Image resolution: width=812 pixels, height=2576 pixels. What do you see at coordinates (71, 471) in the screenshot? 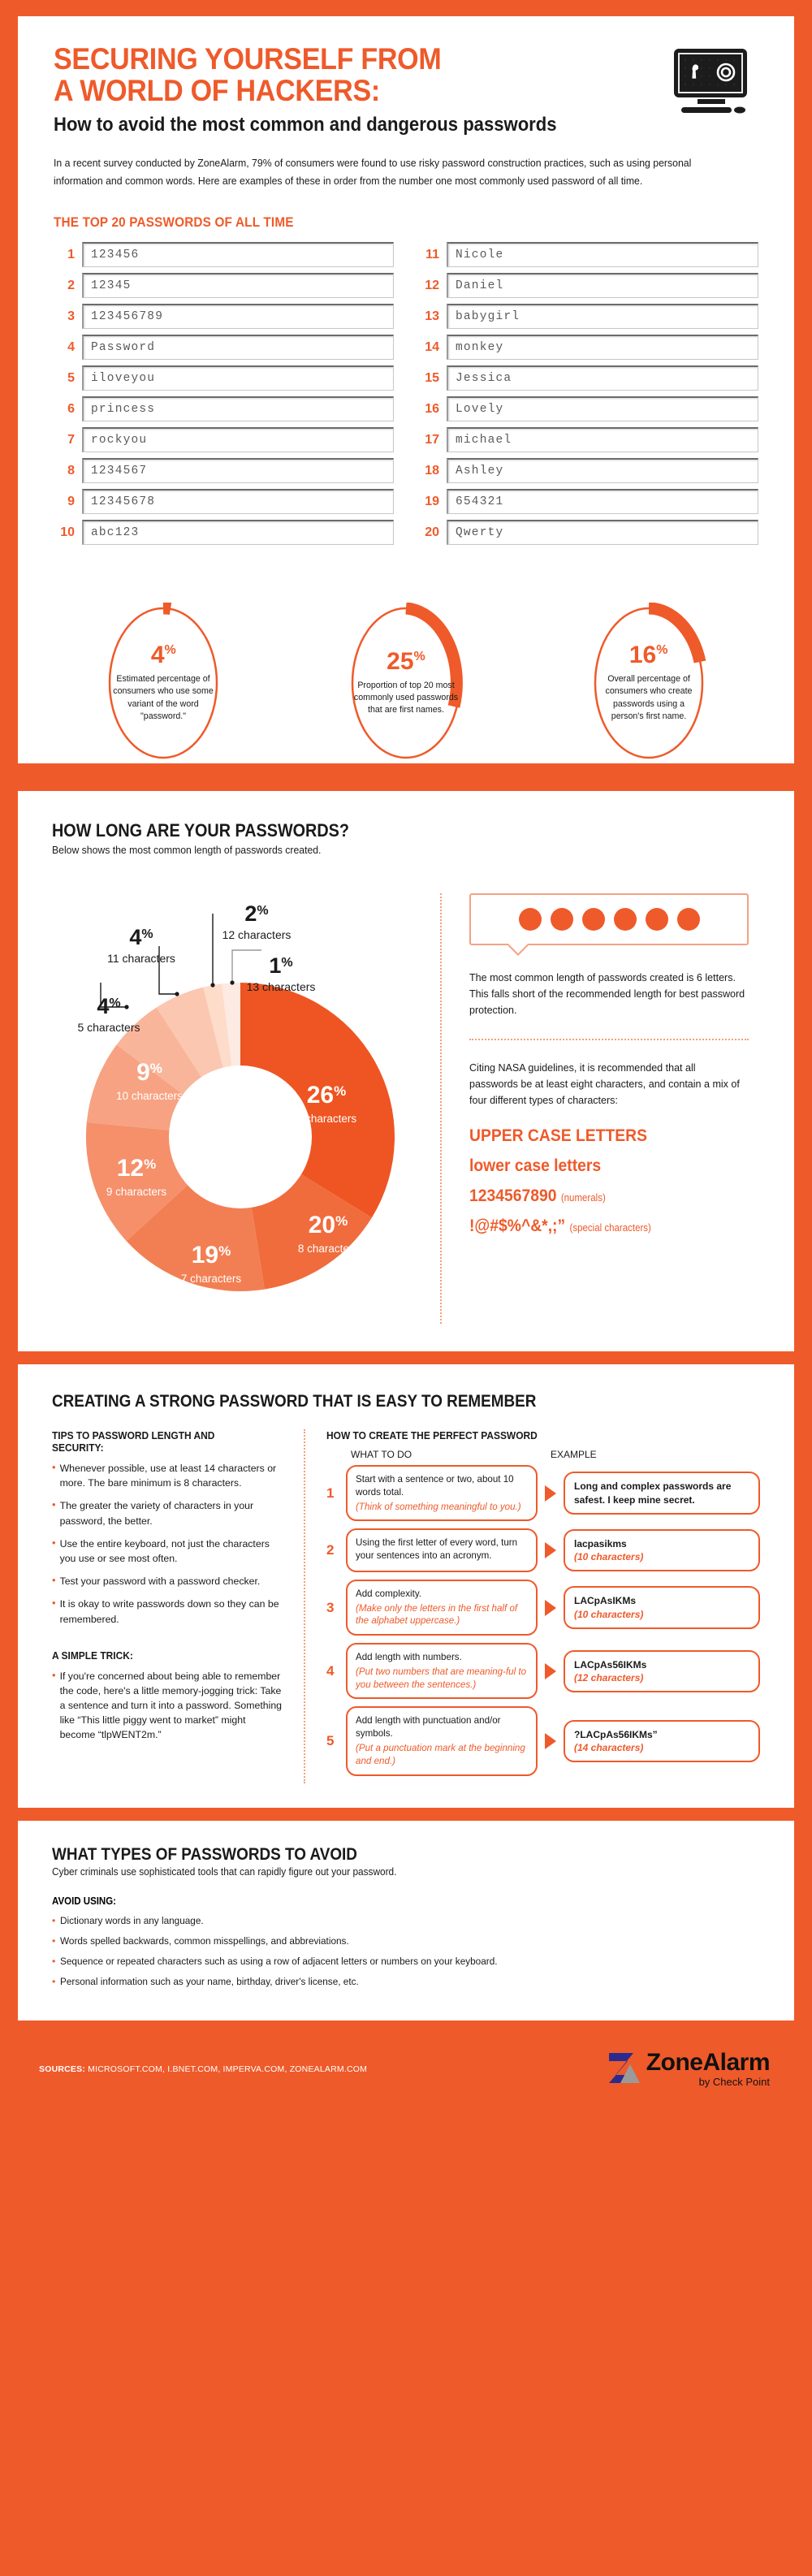
I see `rank: 8` at bounding box center [71, 471].